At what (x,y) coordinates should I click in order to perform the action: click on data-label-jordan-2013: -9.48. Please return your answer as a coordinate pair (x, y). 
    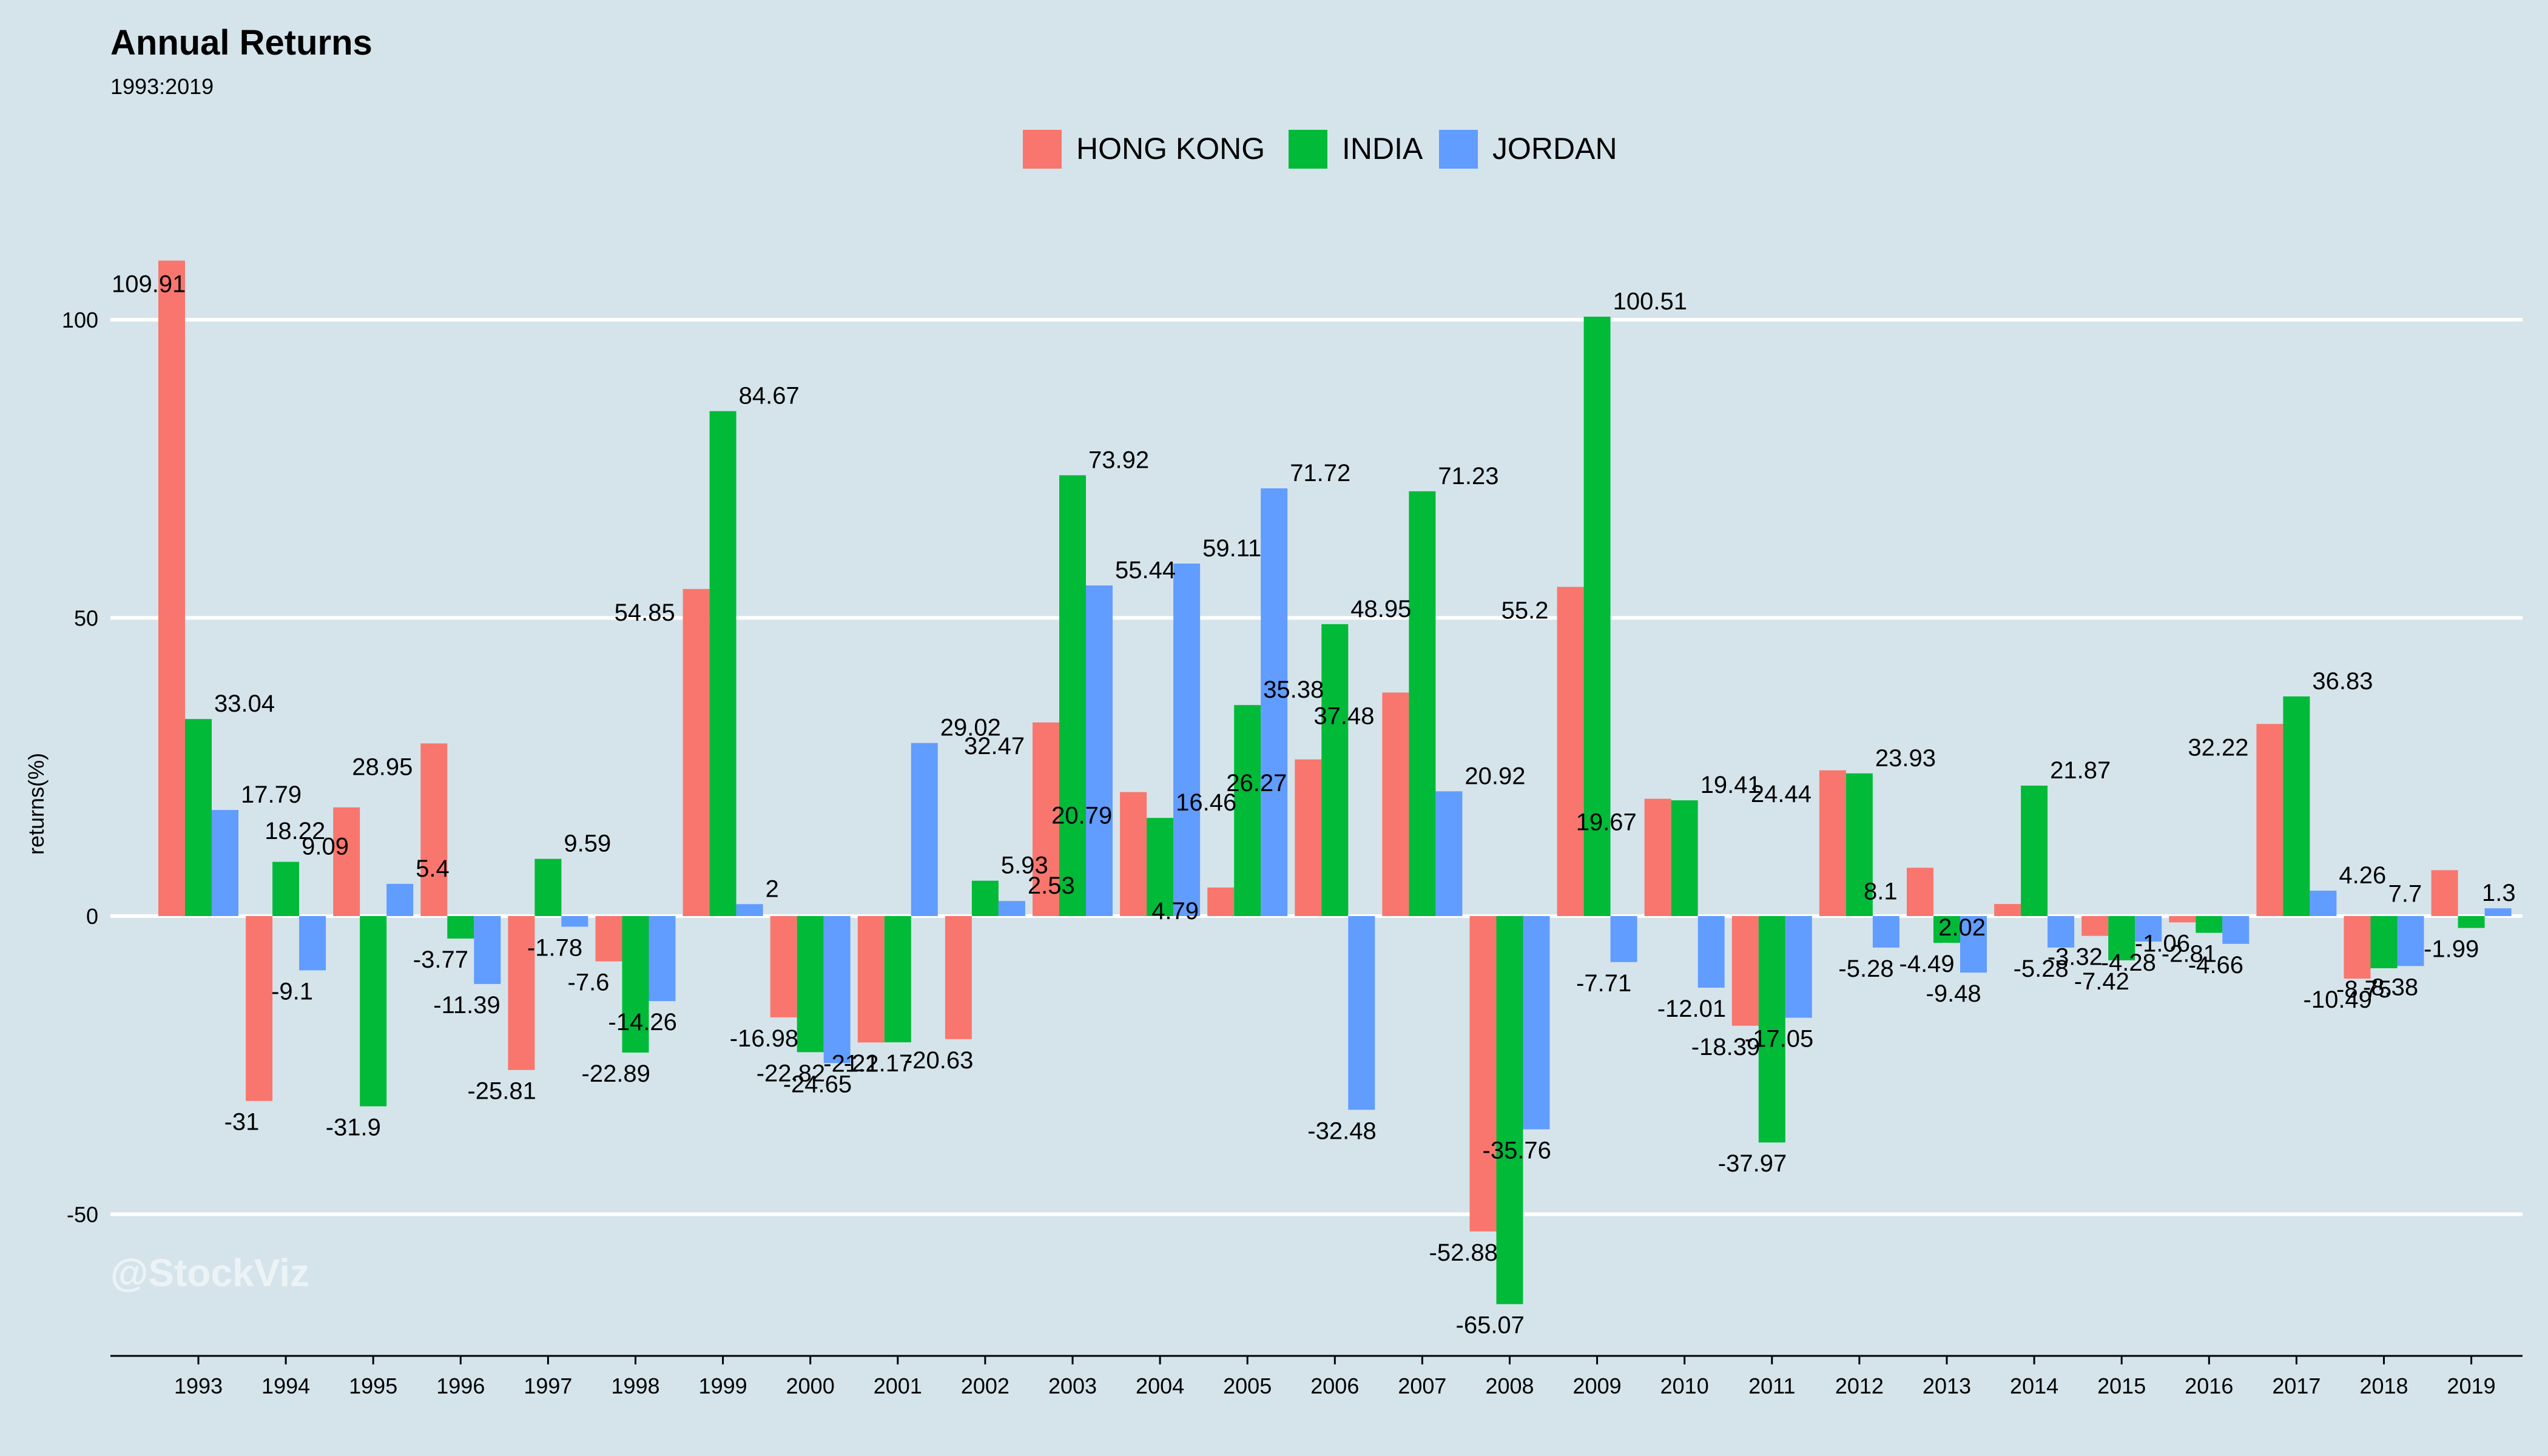
    Looking at the image, I should click on (1953, 993).